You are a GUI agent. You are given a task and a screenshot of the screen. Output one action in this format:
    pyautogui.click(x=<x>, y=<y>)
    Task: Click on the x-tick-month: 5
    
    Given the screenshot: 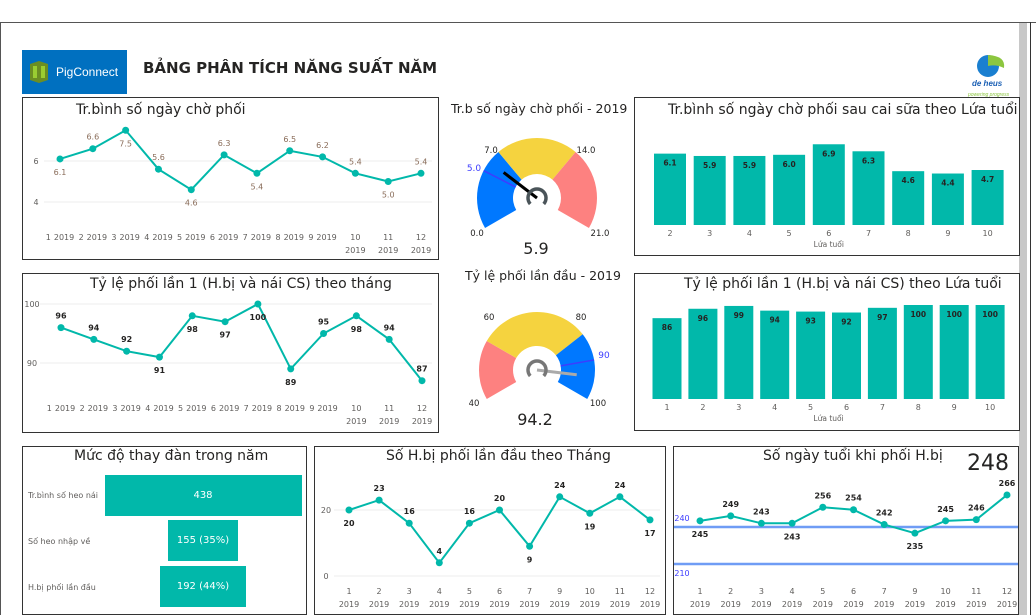 What is the action you would take?
    pyautogui.click(x=822, y=591)
    